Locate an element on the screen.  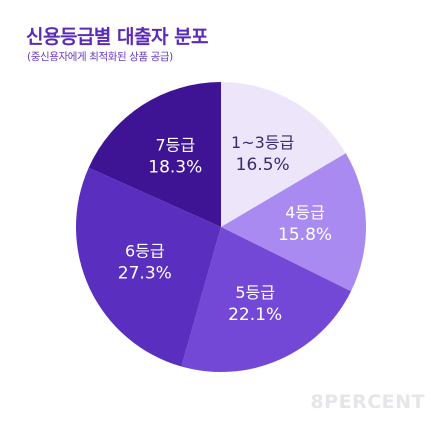
slice-label-group-4-grade: 4등급 15.8% is located at coordinates (305, 224).